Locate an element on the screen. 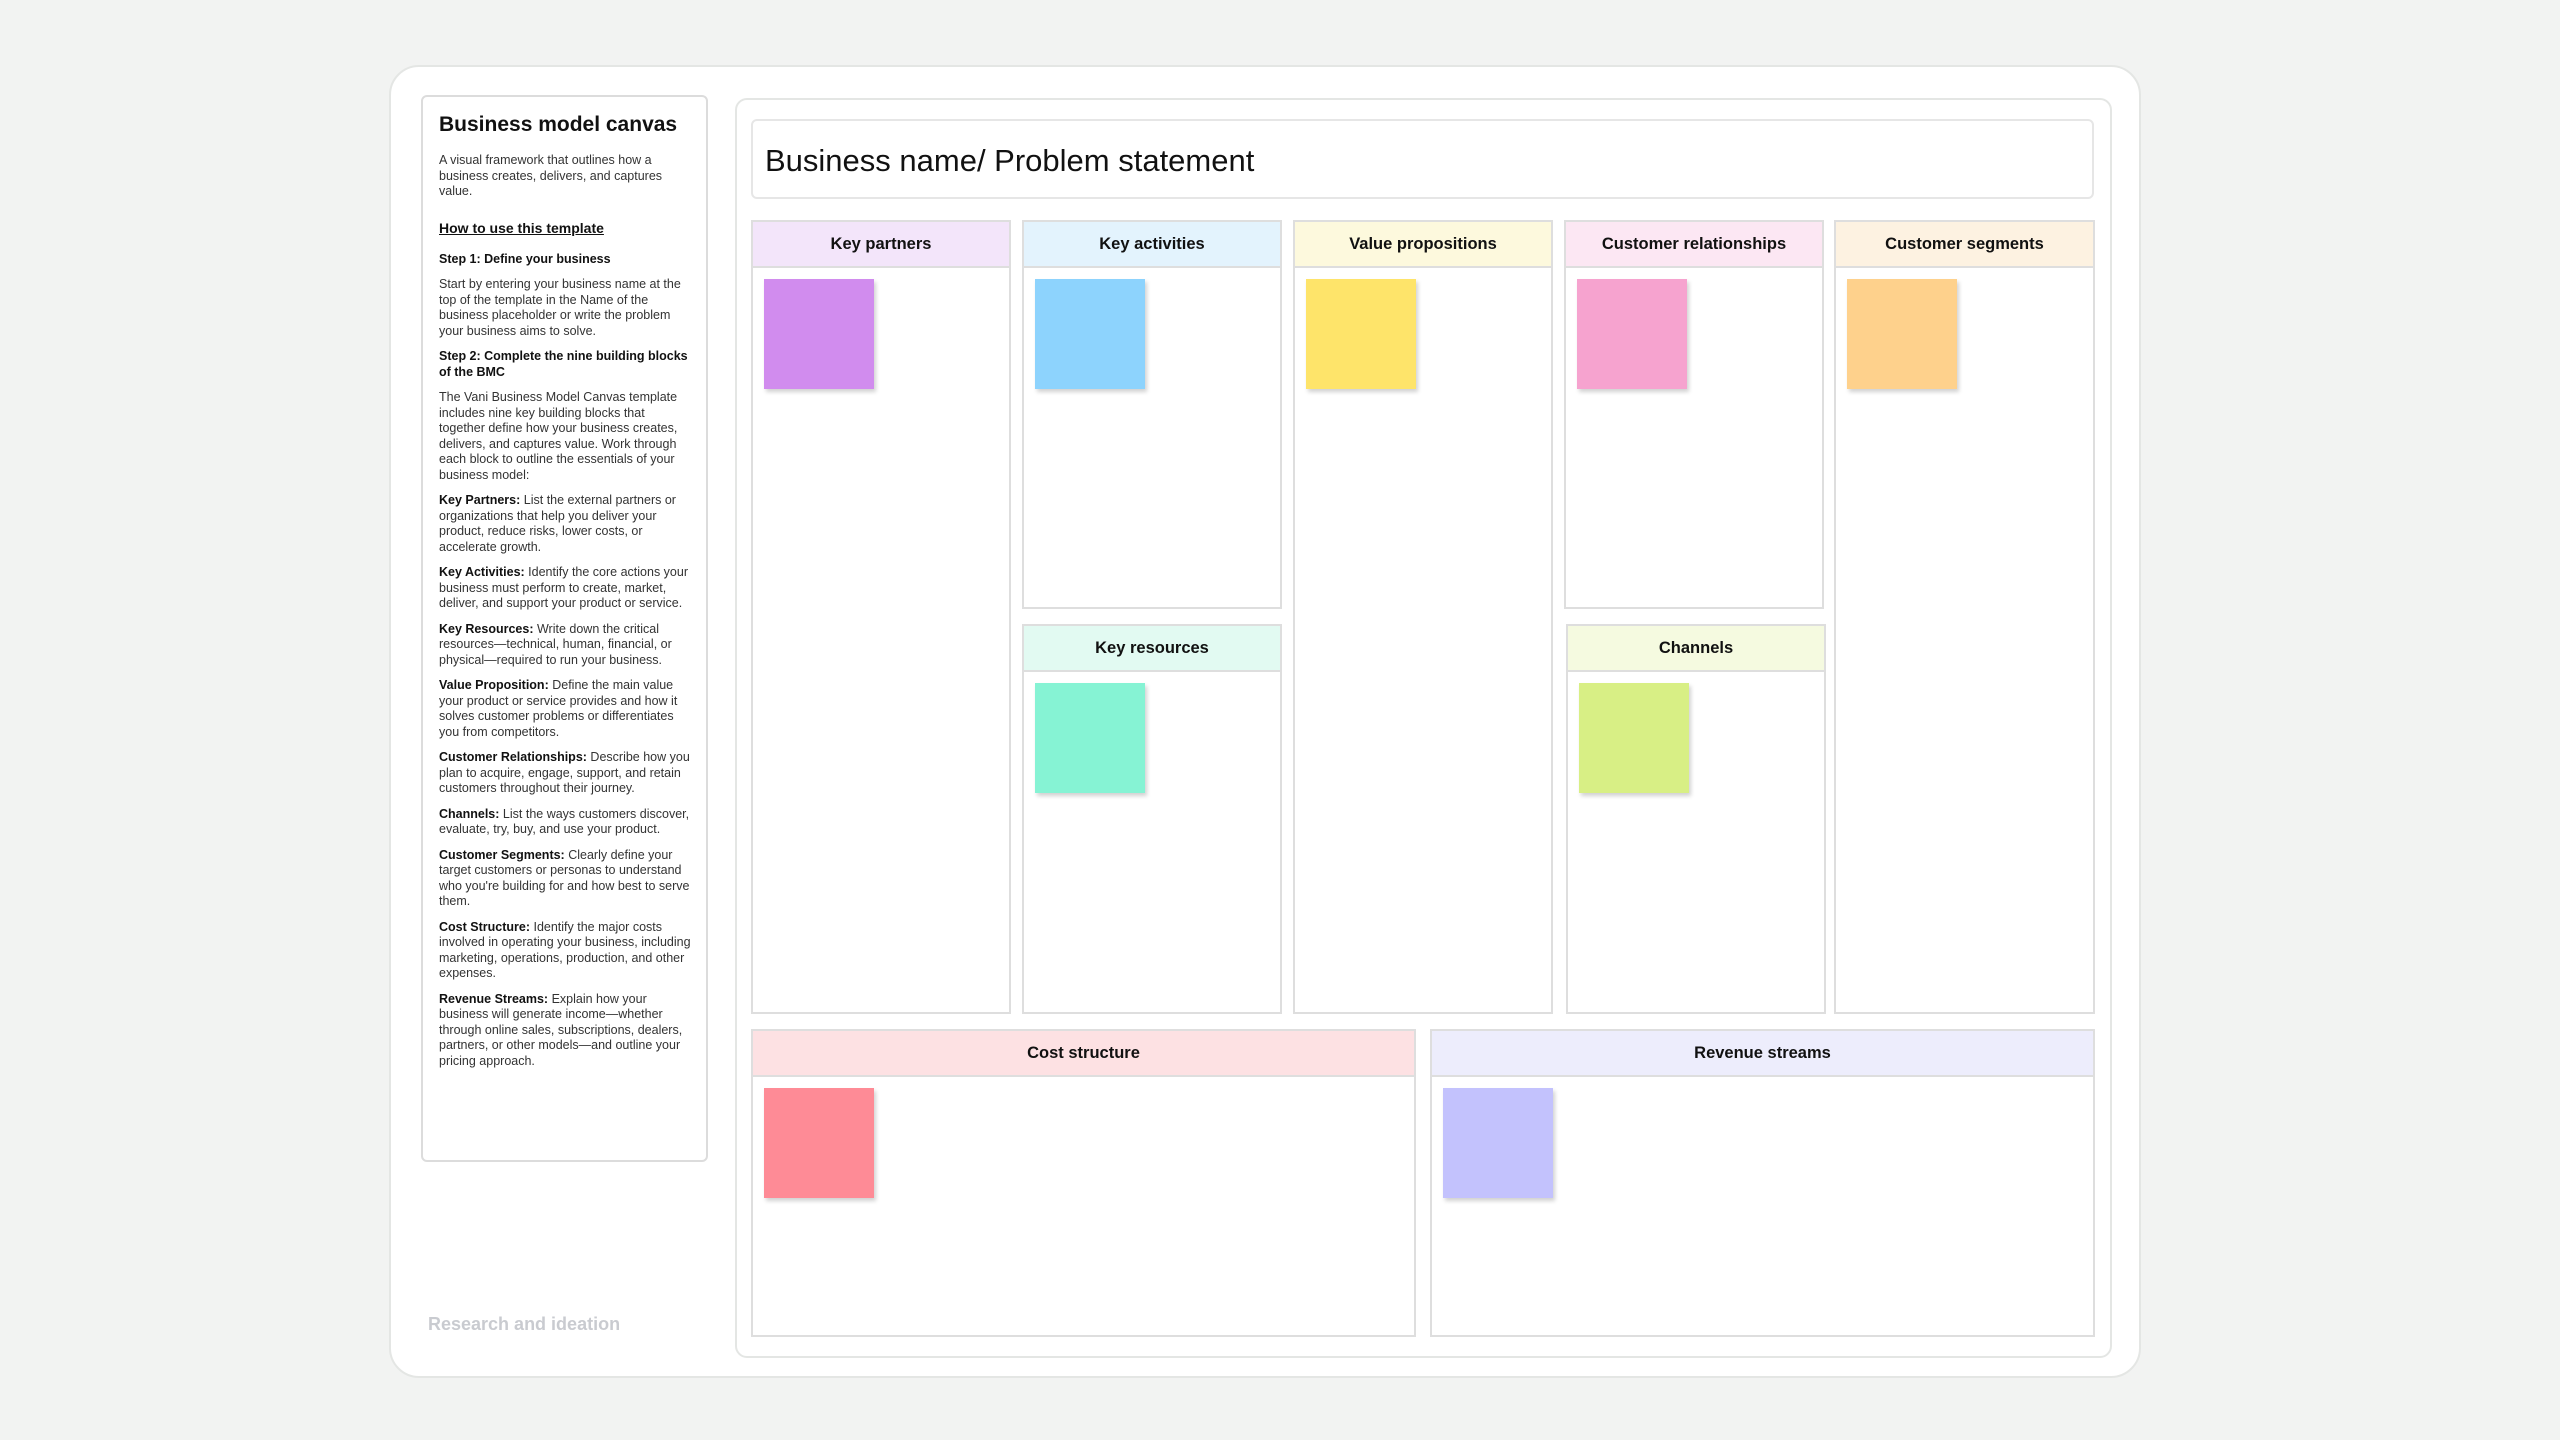 This screenshot has width=2560, height=1440. block-term: Key Activities: is located at coordinates (482, 572).